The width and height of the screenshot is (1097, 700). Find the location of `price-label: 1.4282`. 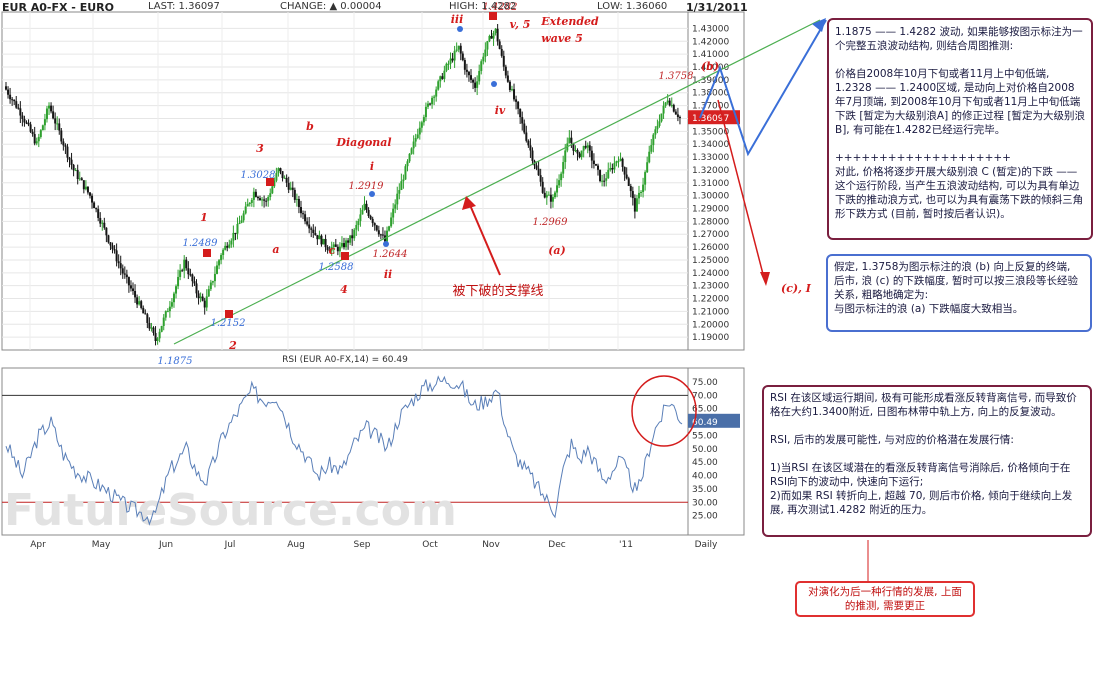

price-label: 1.4282 is located at coordinates (500, 7).